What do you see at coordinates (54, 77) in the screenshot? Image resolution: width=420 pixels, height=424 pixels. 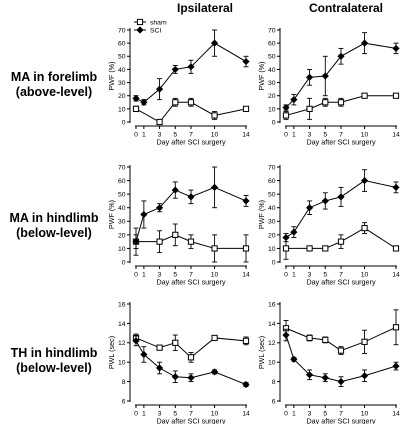 I see `row-label-line: MA in forelimb` at bounding box center [54, 77].